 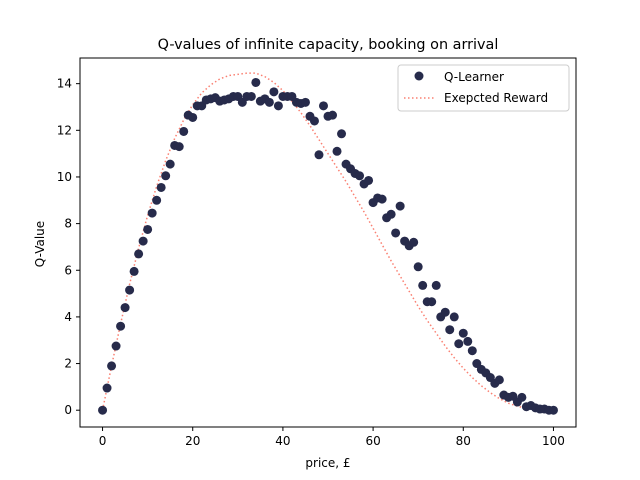 What do you see at coordinates (327, 463) in the screenshot?
I see `x-axis-label: price, £` at bounding box center [327, 463].